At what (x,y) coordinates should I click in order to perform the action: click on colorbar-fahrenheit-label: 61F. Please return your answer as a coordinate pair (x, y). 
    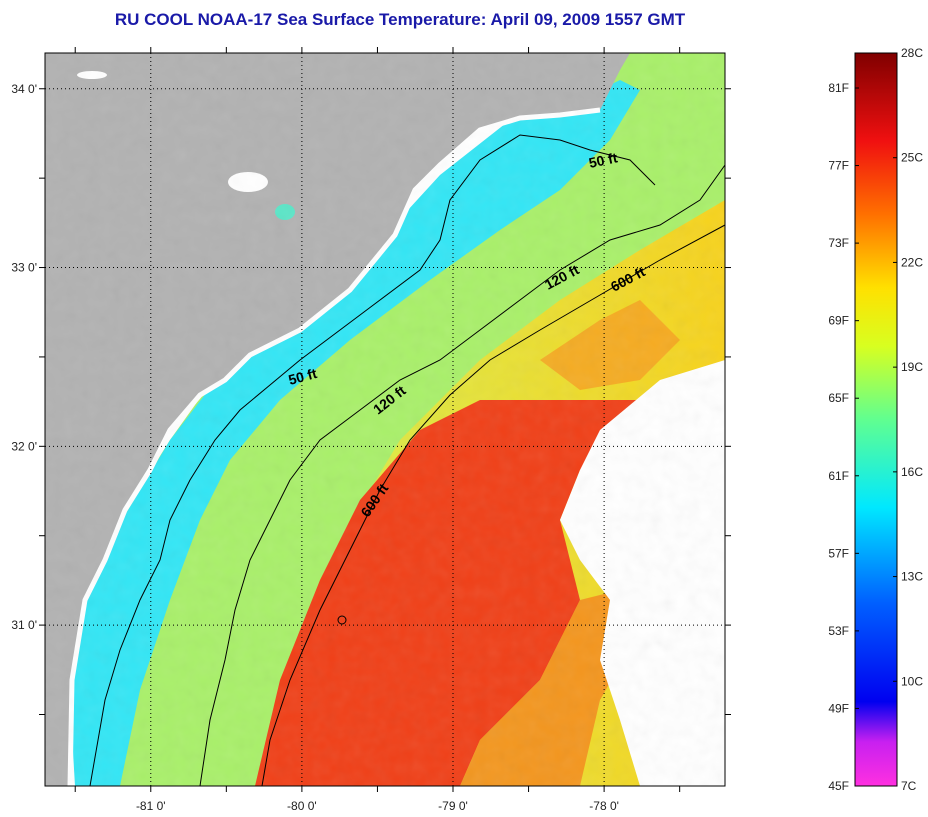
    Looking at the image, I should click on (838, 476).